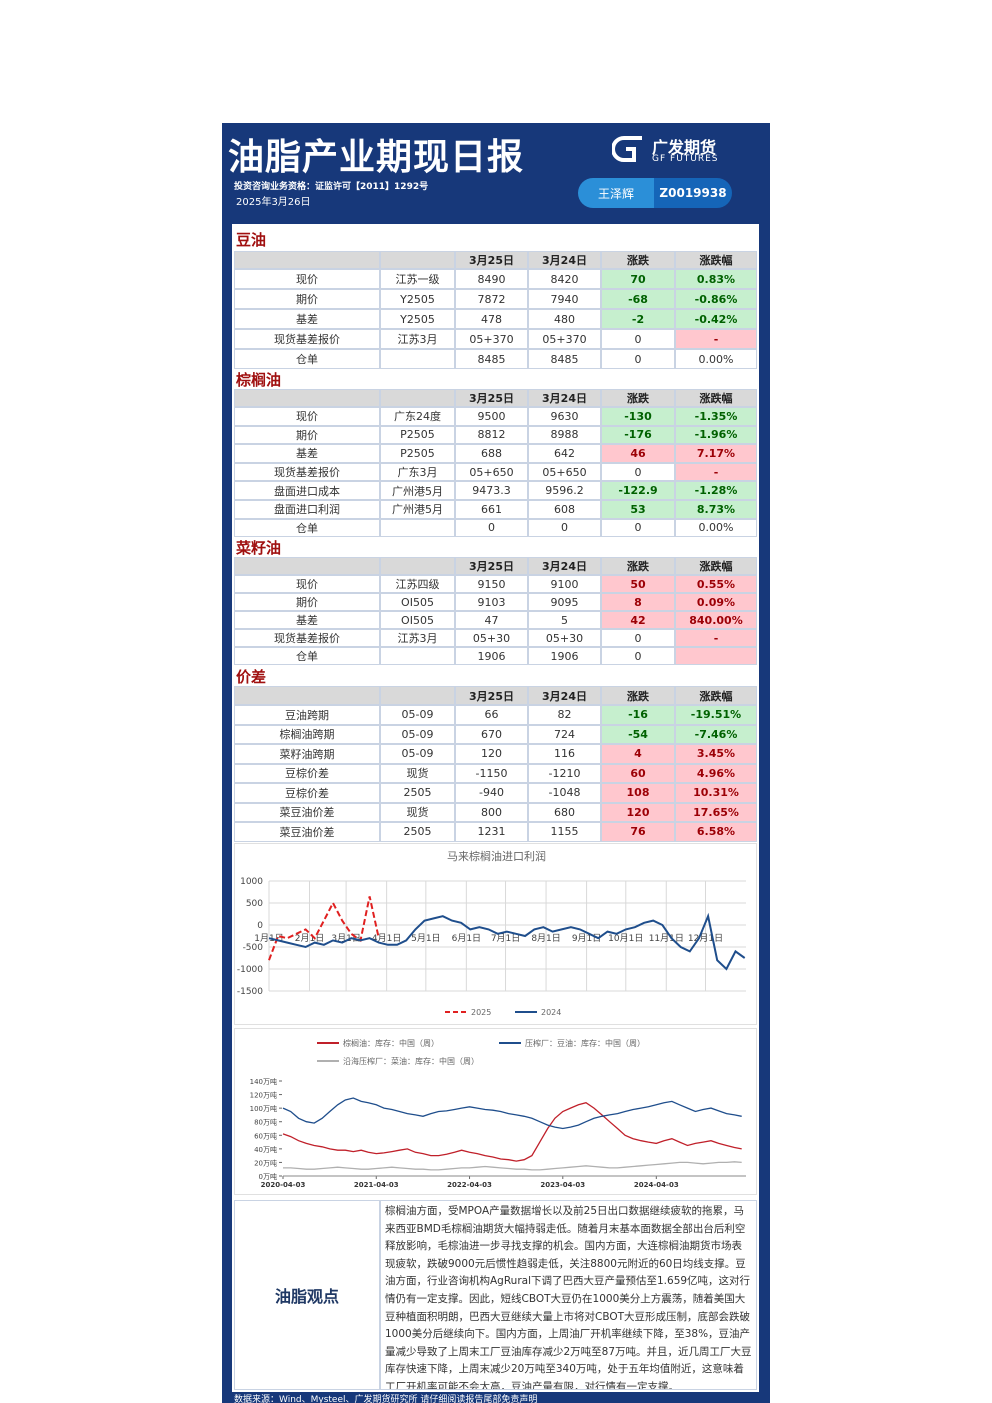 The image size is (992, 1403). What do you see at coordinates (491, 359) in the screenshot?
I see `table-cell: 8485` at bounding box center [491, 359].